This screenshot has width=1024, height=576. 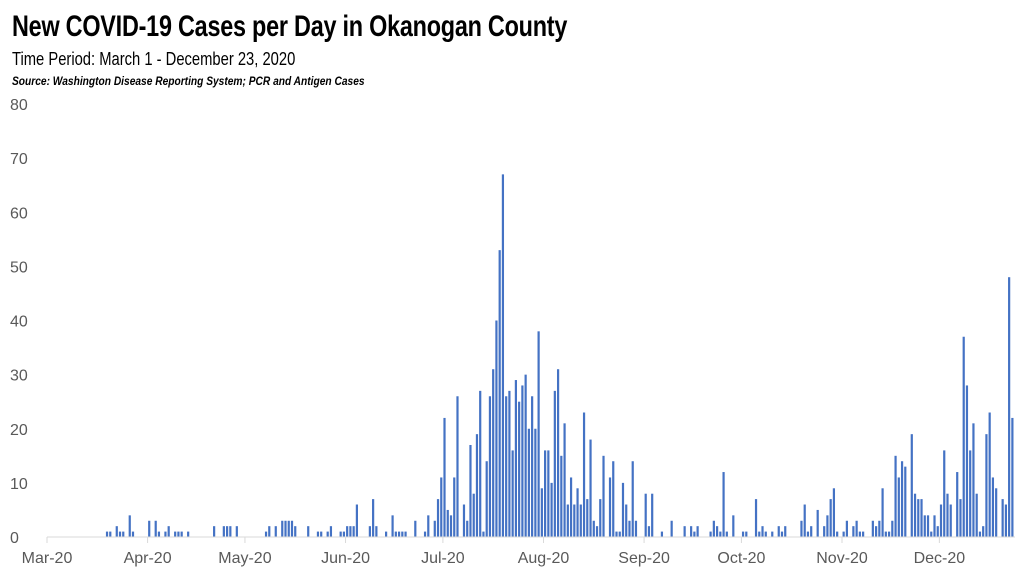 What do you see at coordinates (19, 267) in the screenshot?
I see `y-tick-label: 50` at bounding box center [19, 267].